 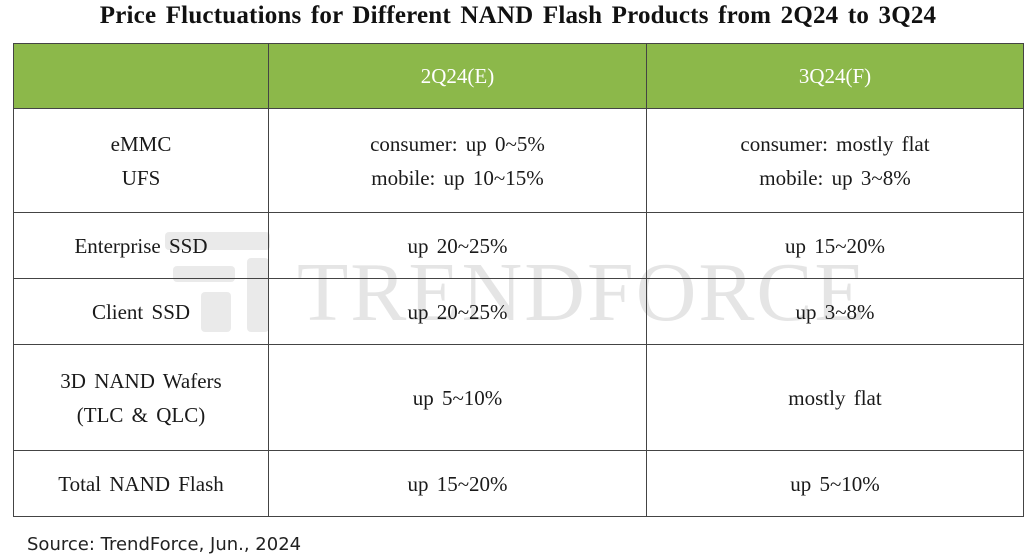 I want to click on product-cell: Total NAND Flash, so click(x=141, y=483).